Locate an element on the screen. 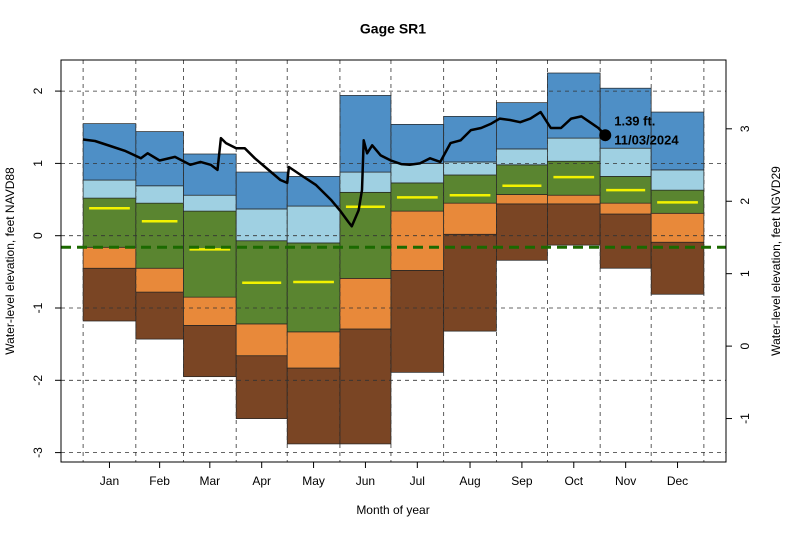  y2-tick-label: 0 is located at coordinates (745, 345).